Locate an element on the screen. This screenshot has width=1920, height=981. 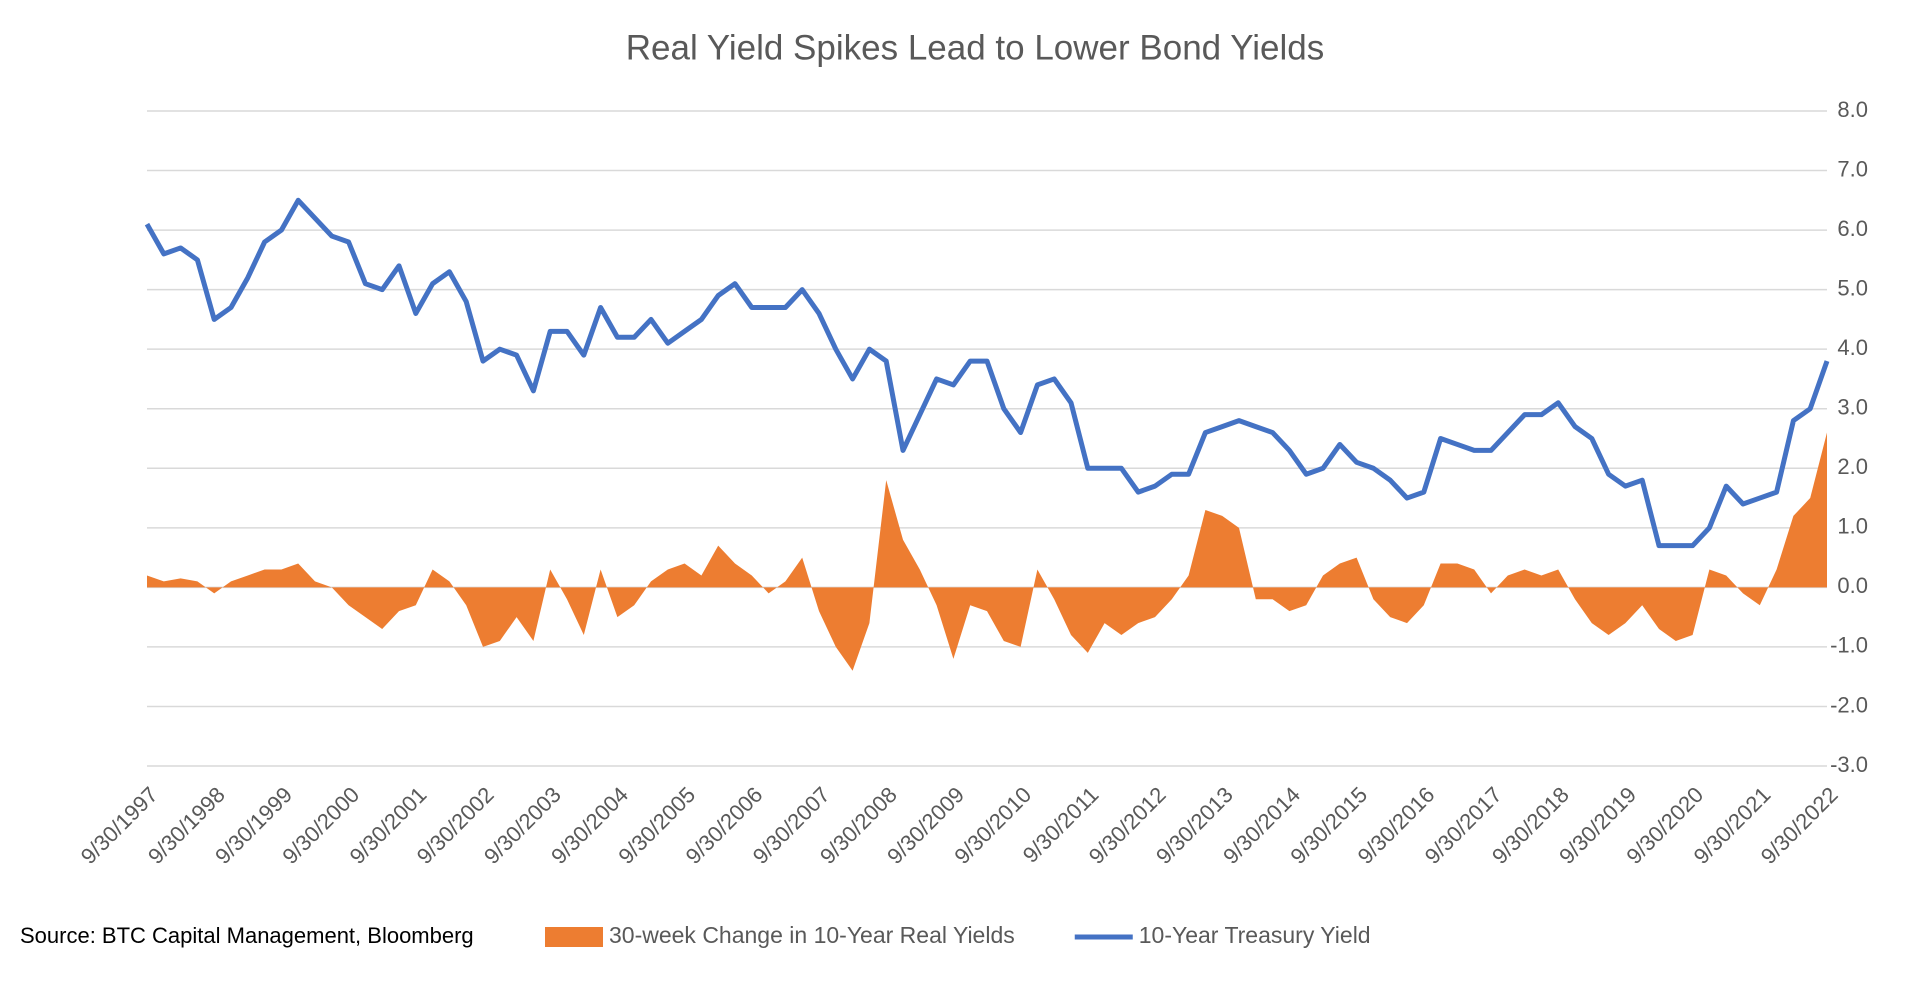
legend-label: 30-week Change in 10-Year Real Yields is located at coordinates (812, 935).